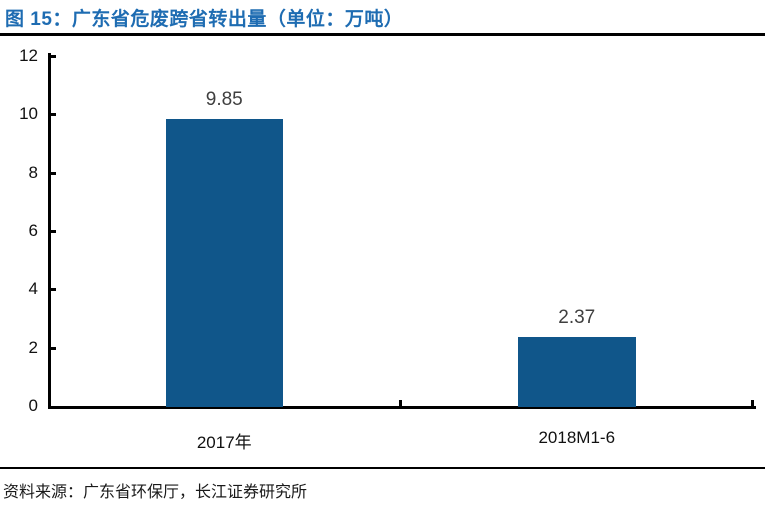 Image resolution: width=765 pixels, height=509 pixels. What do you see at coordinates (33, 289) in the screenshot?
I see `y-tick-label: 4` at bounding box center [33, 289].